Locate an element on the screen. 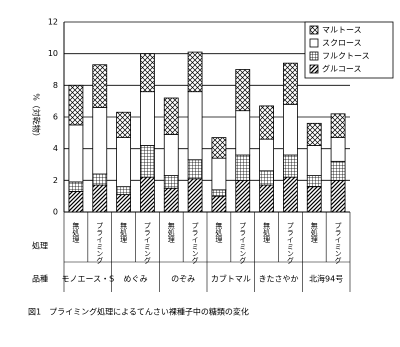  row-label: 処理 is located at coordinates (40, 246).